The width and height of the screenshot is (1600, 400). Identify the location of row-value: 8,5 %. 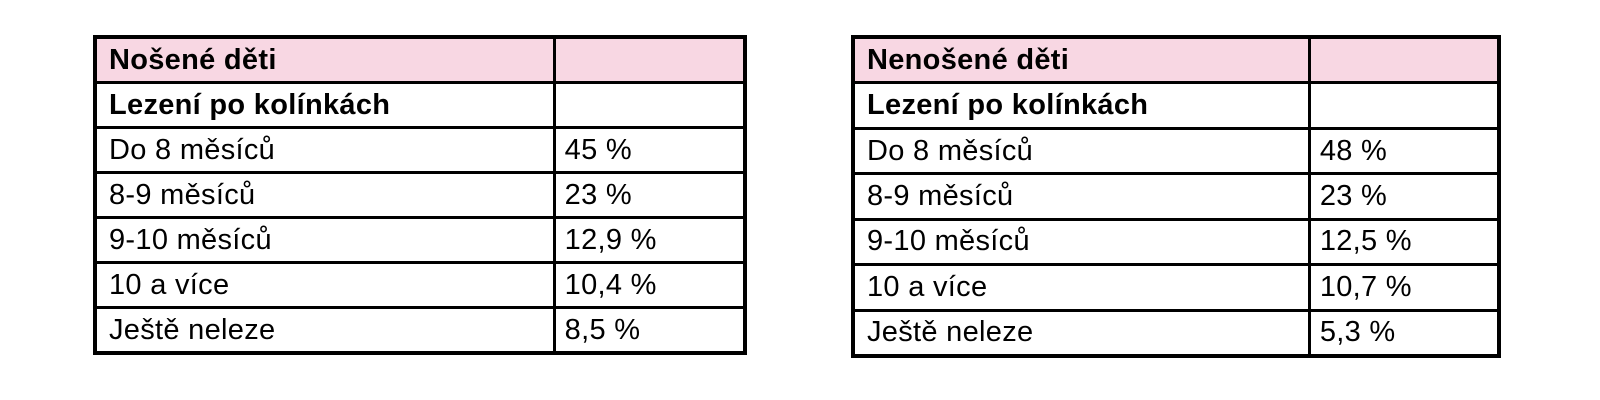
(602, 329).